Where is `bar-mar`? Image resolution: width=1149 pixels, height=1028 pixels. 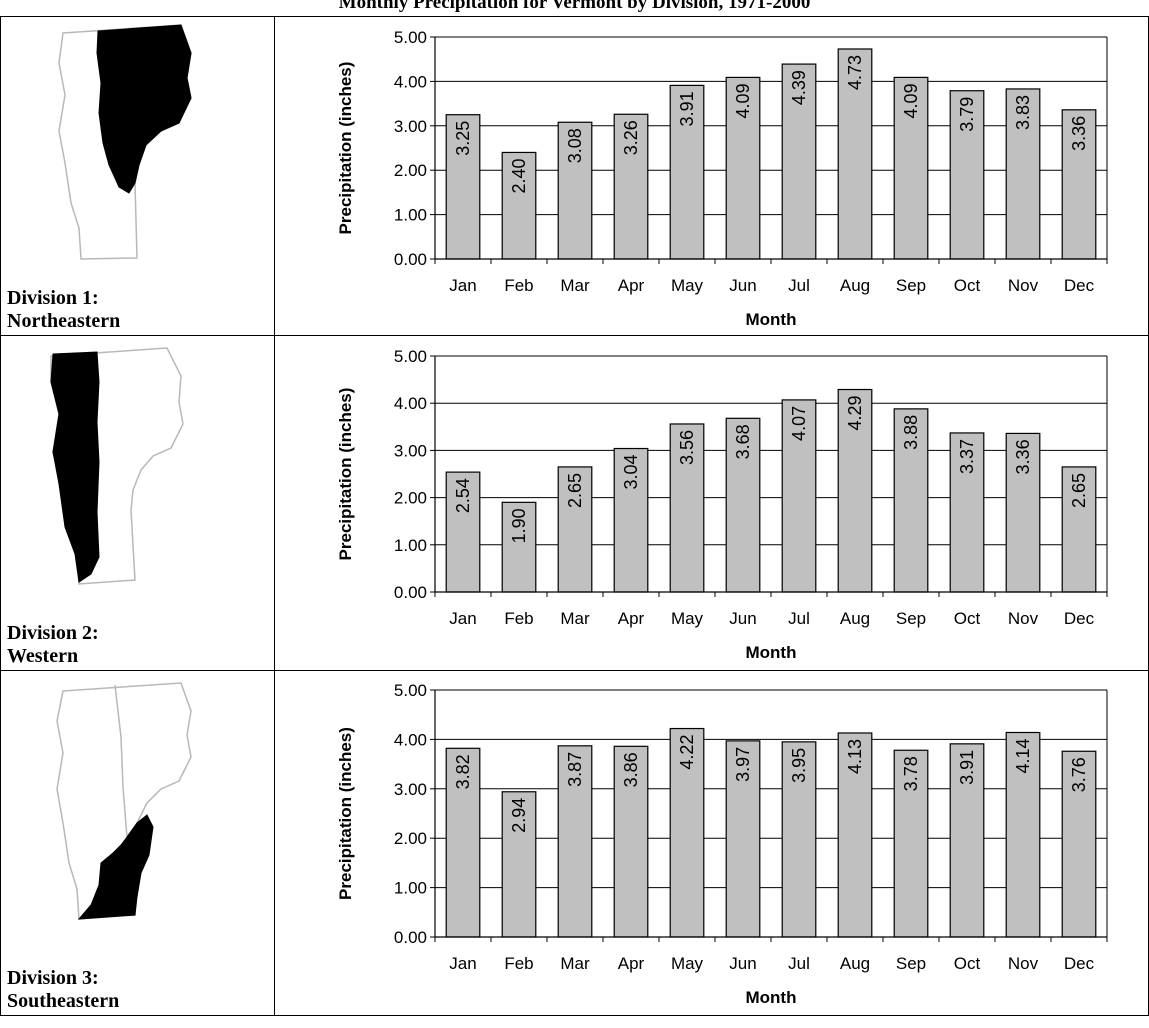 bar-mar is located at coordinates (575, 841).